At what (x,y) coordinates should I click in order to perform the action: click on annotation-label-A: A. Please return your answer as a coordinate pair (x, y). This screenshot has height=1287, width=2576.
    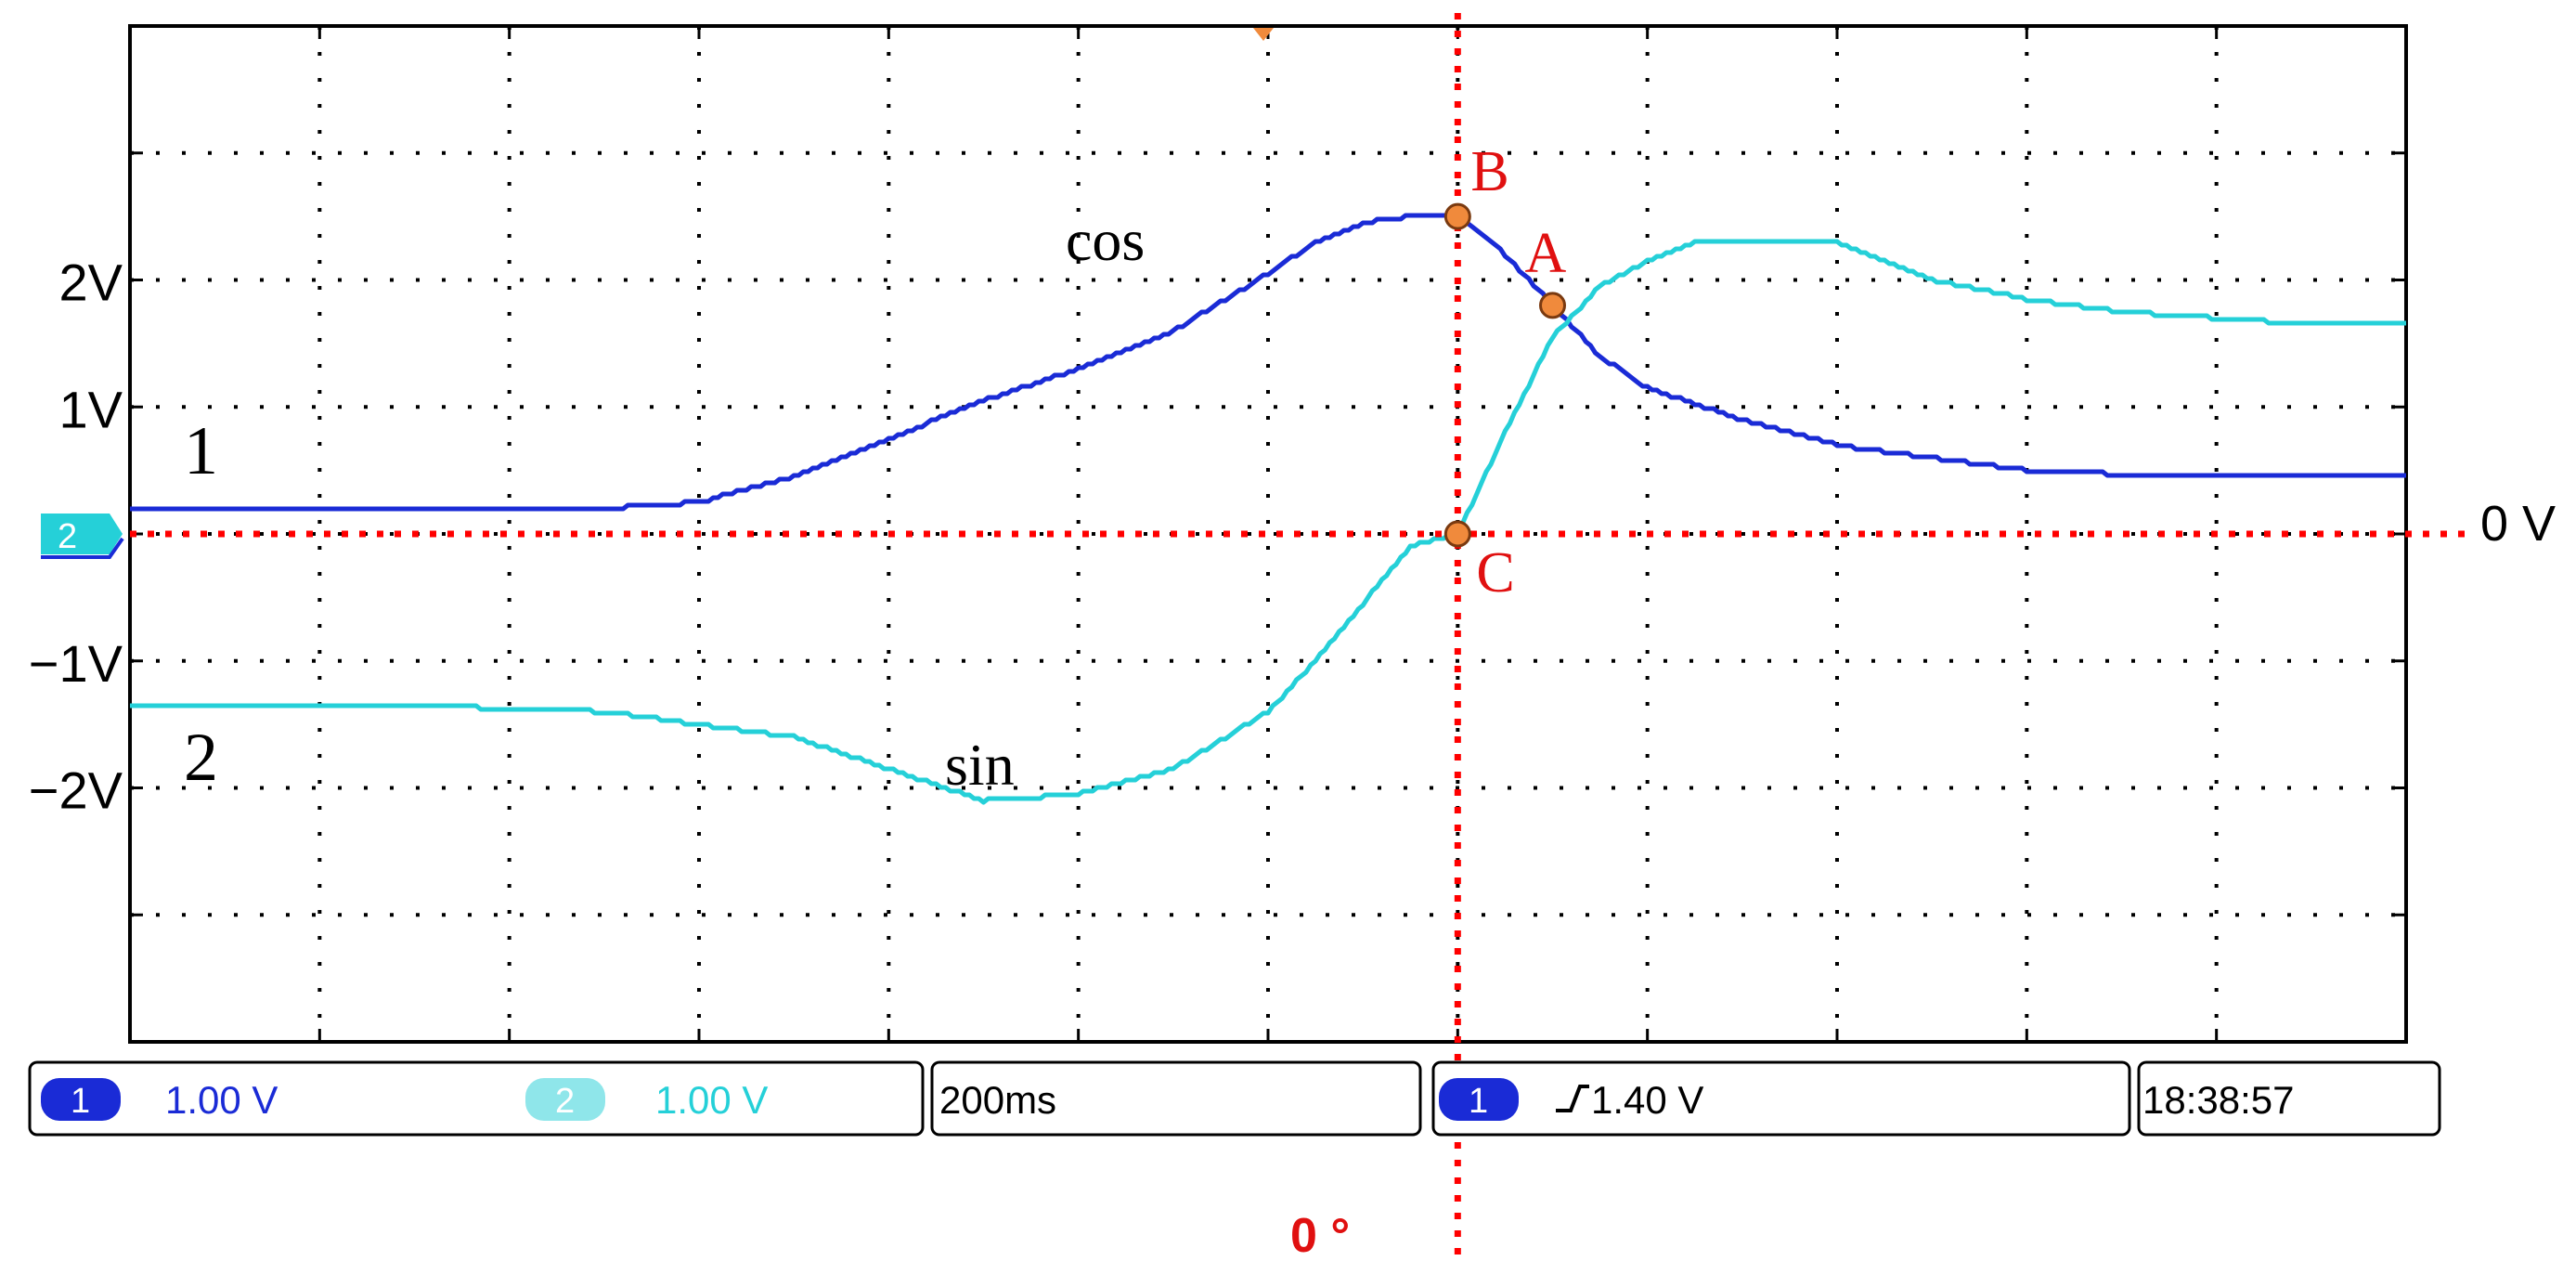
    Looking at the image, I should click on (1546, 253).